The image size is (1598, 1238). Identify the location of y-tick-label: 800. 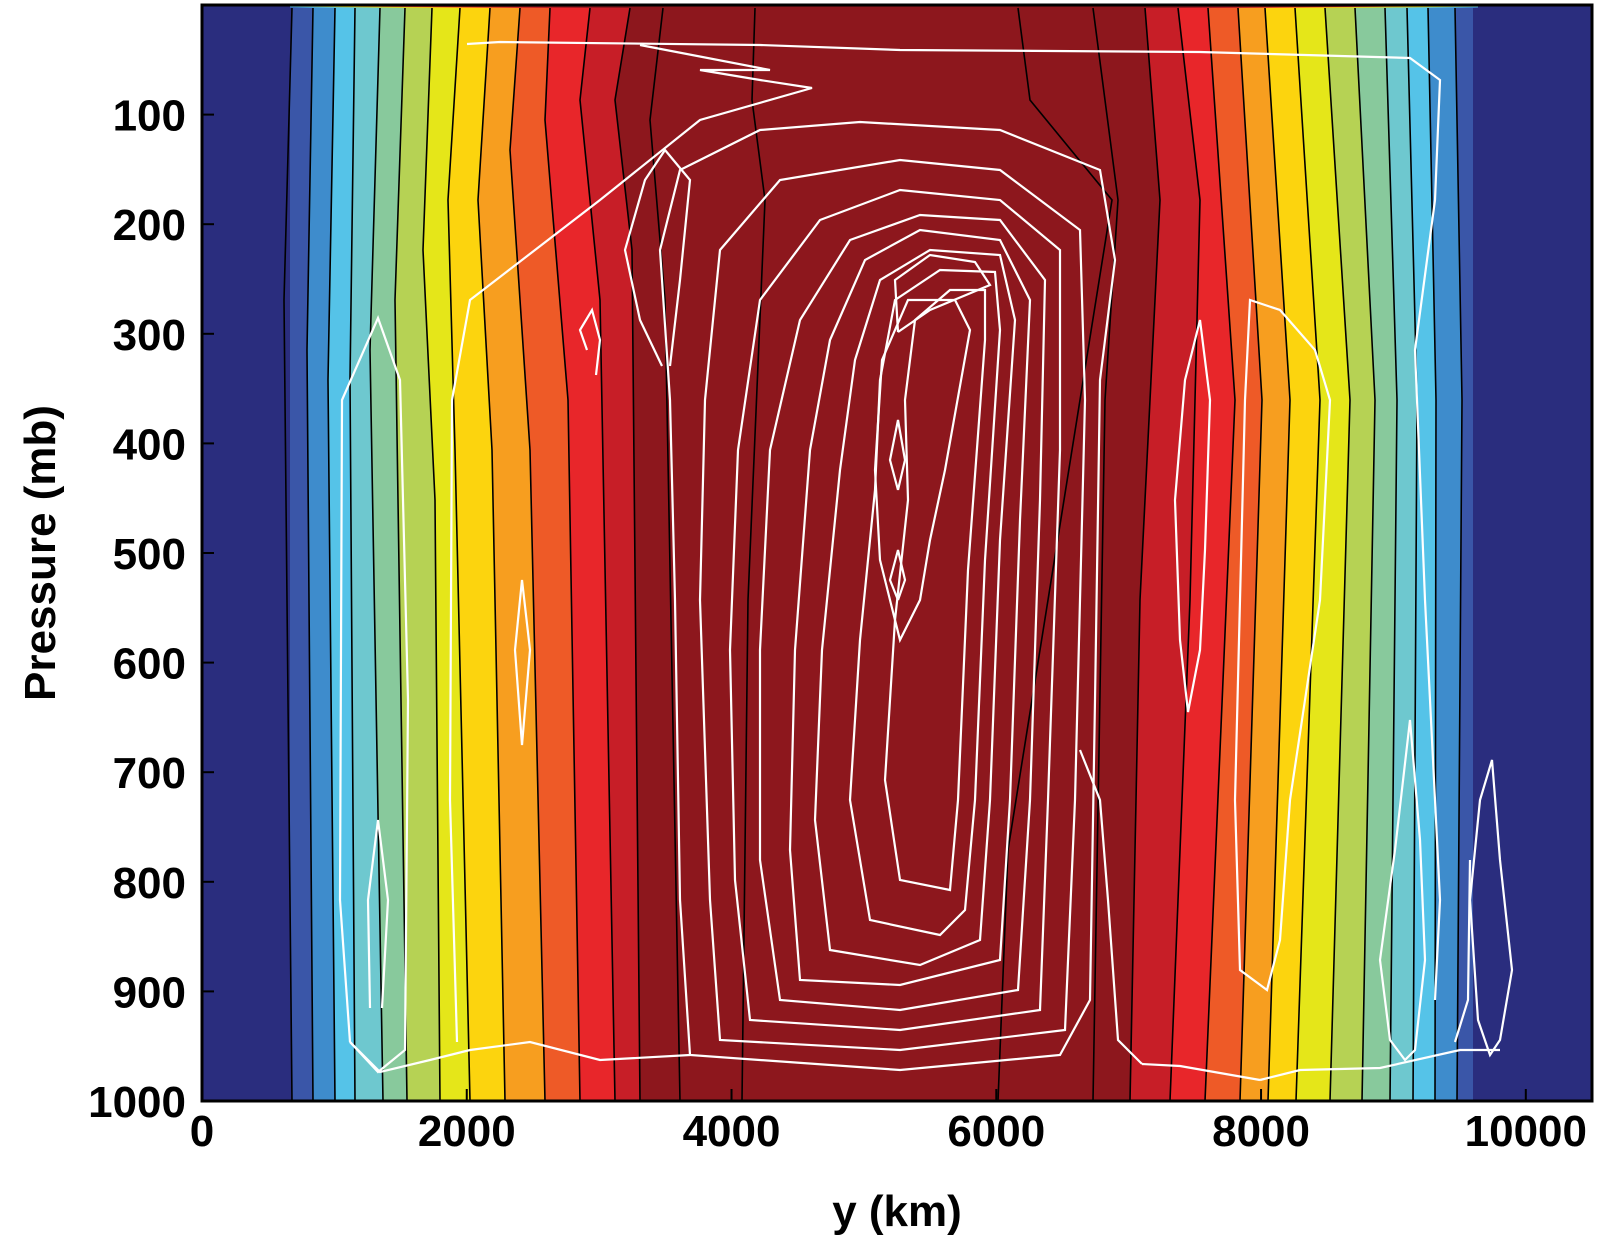
(149, 883).